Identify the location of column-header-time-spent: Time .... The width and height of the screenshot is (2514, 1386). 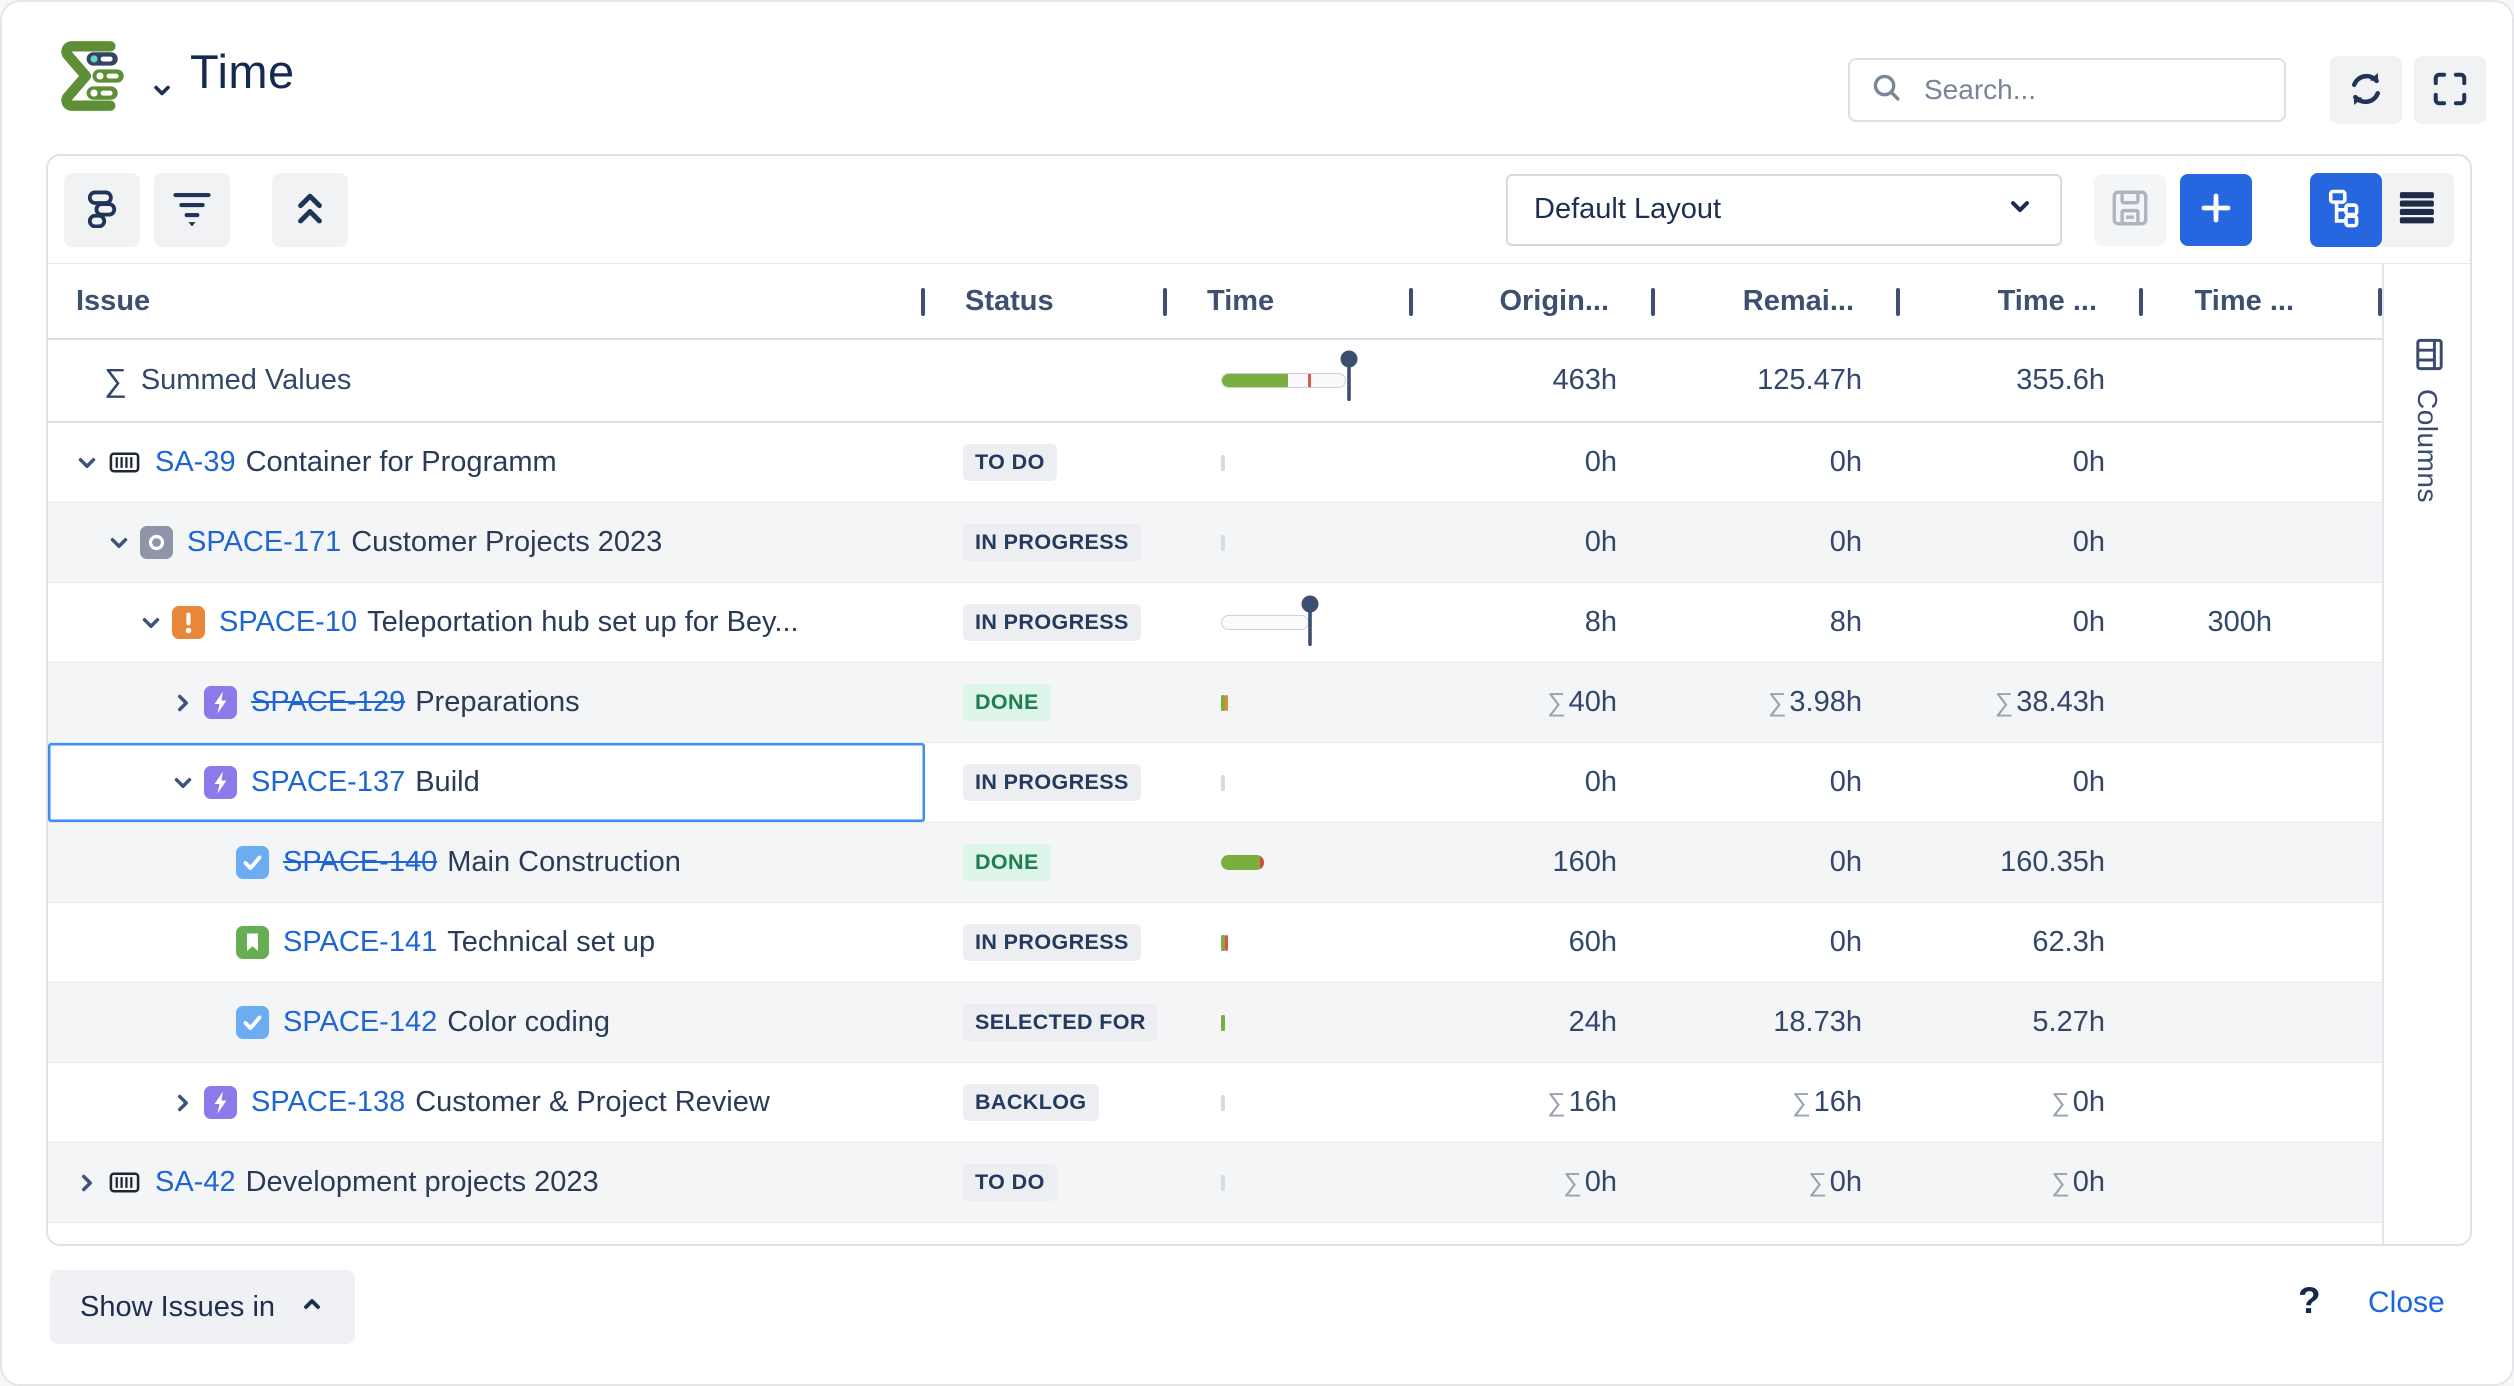
(2021, 301).